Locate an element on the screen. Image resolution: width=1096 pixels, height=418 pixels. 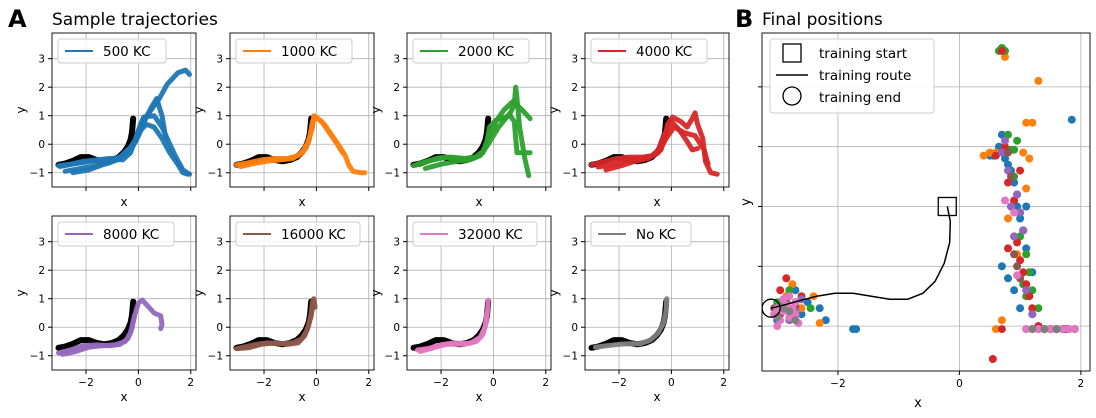
training-route-line is located at coordinates (629, 324).